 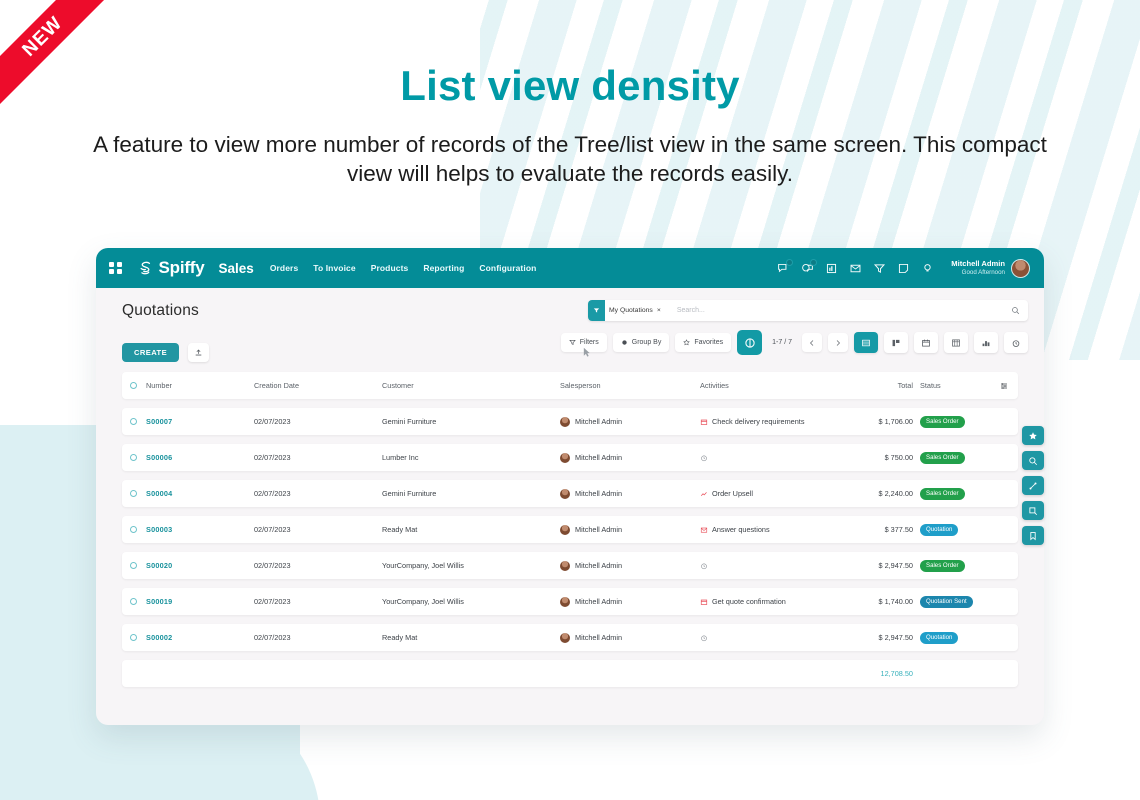 What do you see at coordinates (714, 385) in the screenshot?
I see `column-header-activities: Activities` at bounding box center [714, 385].